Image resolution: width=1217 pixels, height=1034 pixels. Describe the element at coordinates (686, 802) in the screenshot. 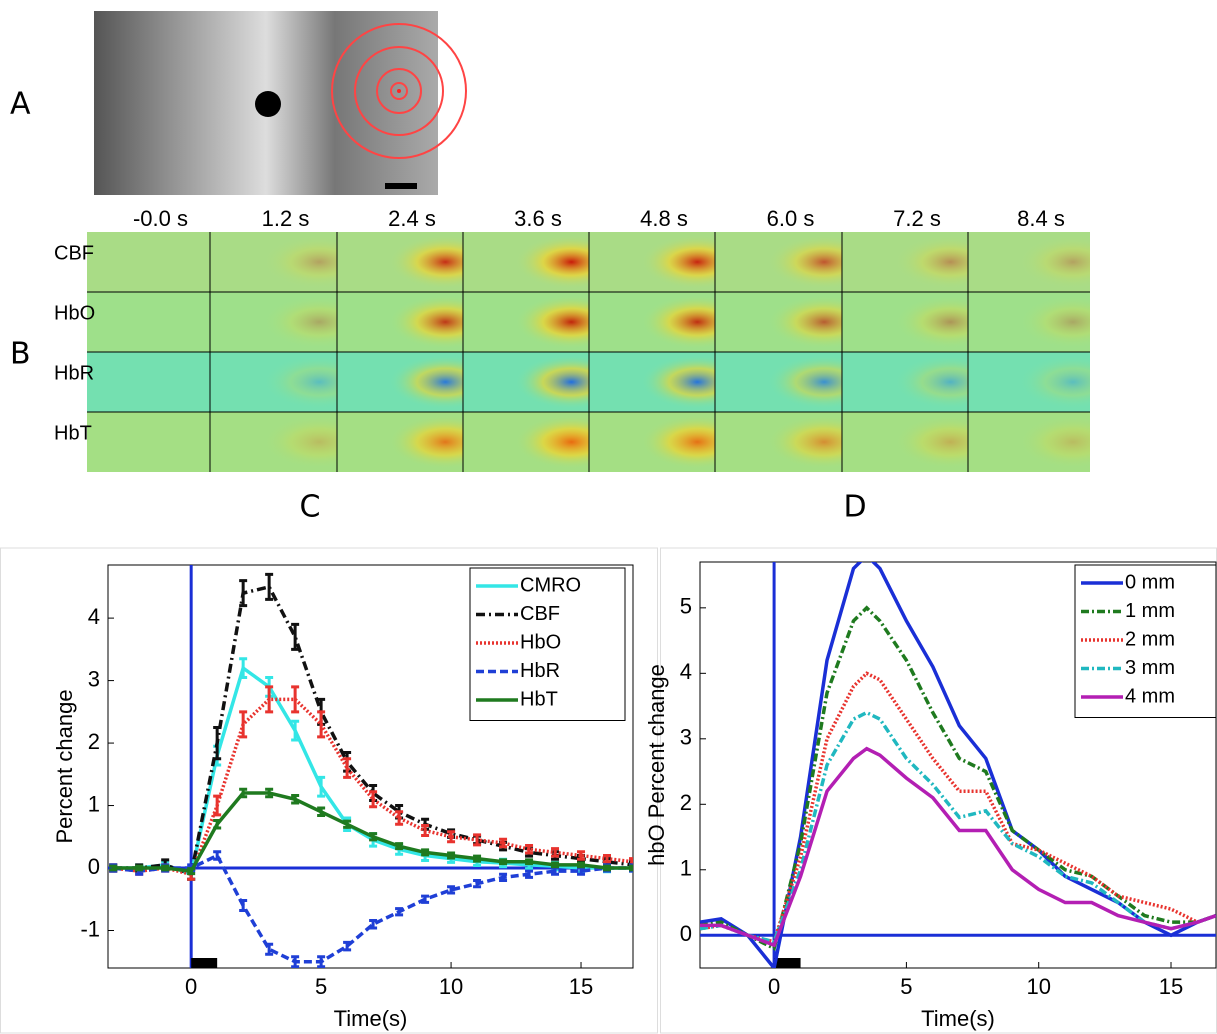

I see `y-tick-label: 2` at that location.